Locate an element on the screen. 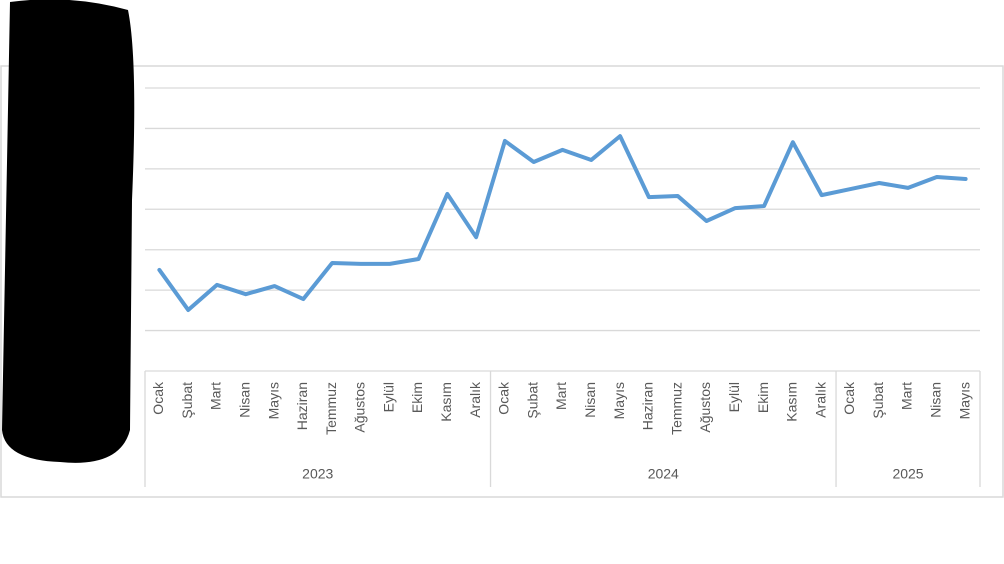  group-label: 2025 is located at coordinates (907, 474).